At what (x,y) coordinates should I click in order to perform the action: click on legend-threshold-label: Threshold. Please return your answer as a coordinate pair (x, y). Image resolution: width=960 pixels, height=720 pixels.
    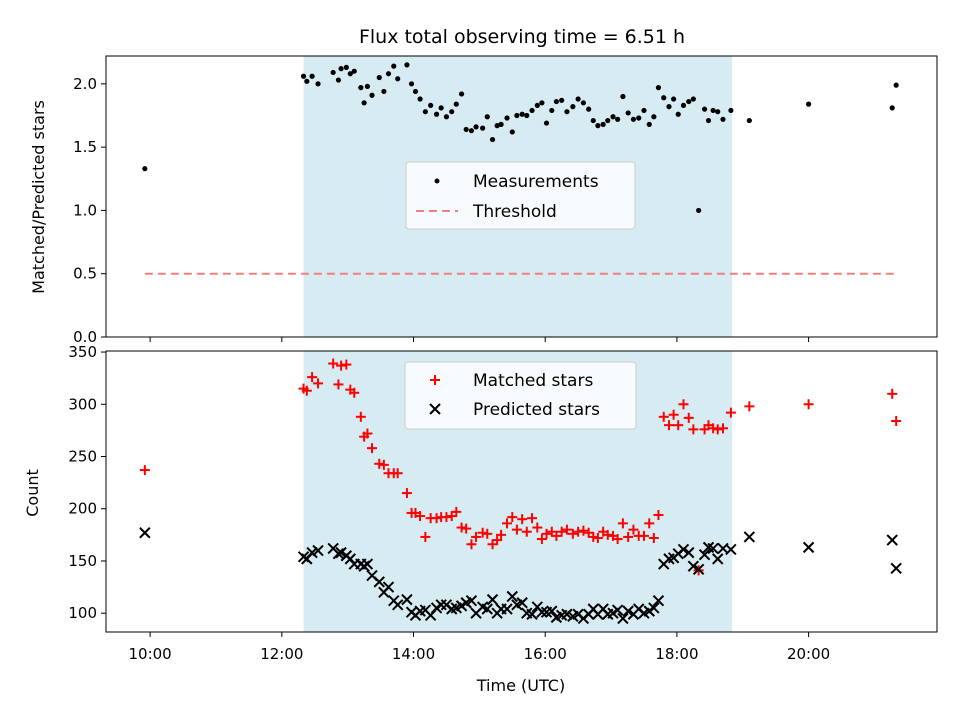
    Looking at the image, I should click on (514, 212).